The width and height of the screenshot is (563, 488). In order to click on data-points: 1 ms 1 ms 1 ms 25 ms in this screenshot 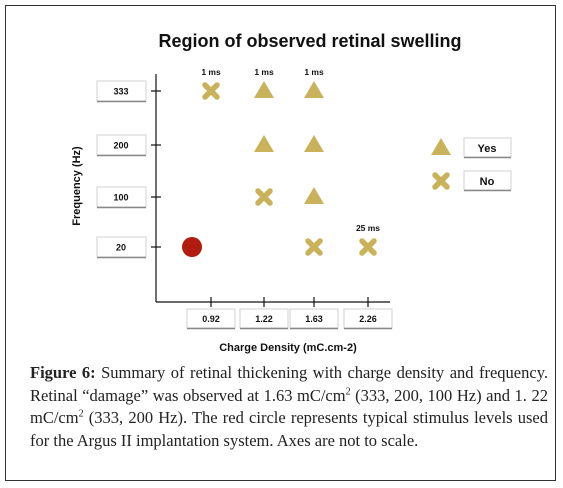, I will do `click(281, 162)`.